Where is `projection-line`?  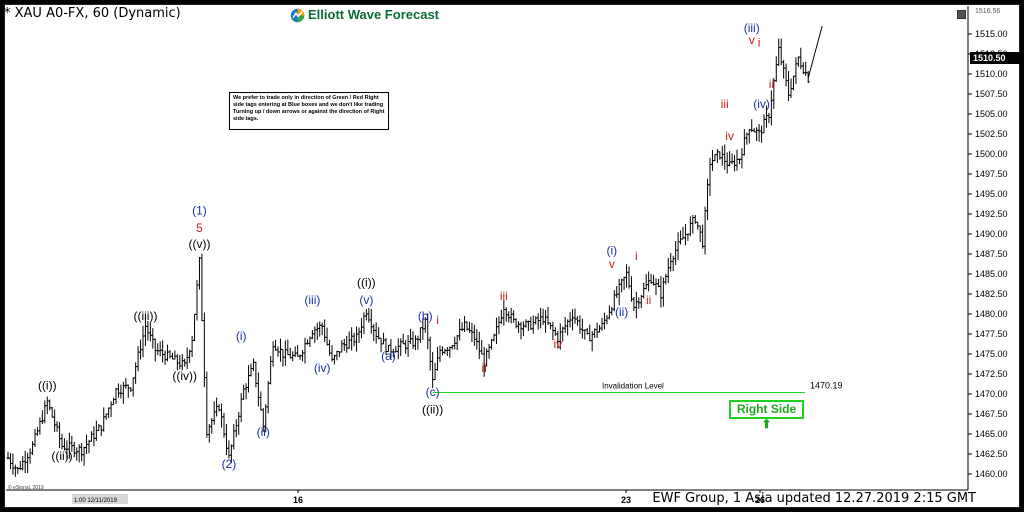
projection-line is located at coordinates (815, 52).